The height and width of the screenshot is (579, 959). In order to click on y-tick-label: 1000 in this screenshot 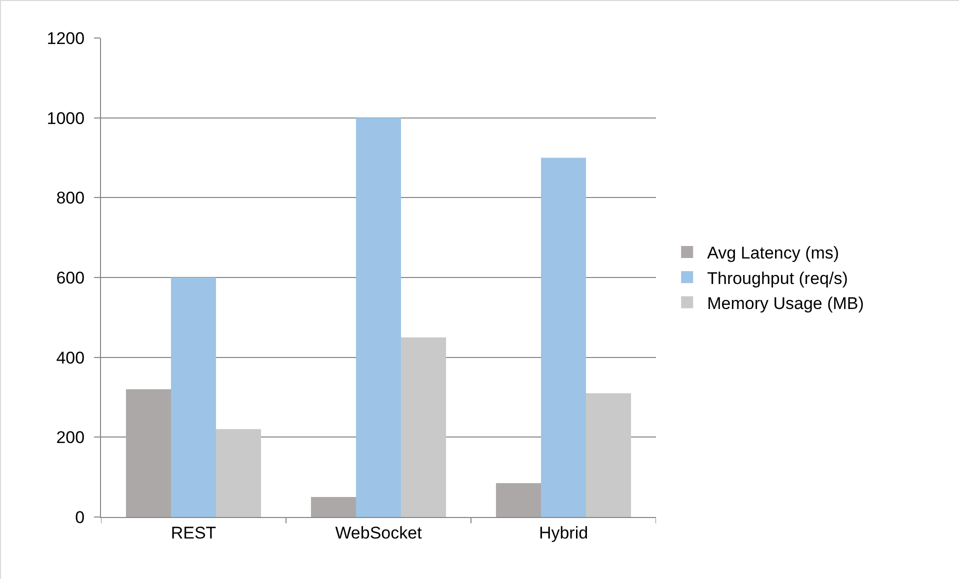, I will do `click(65, 118)`.